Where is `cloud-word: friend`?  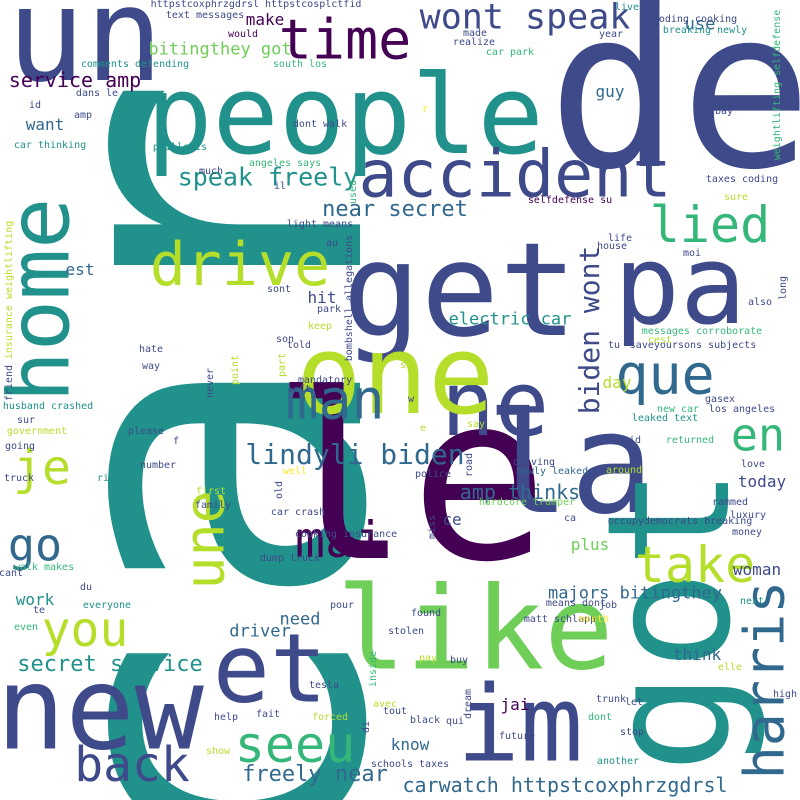
cloud-word: friend is located at coordinates (9, 383).